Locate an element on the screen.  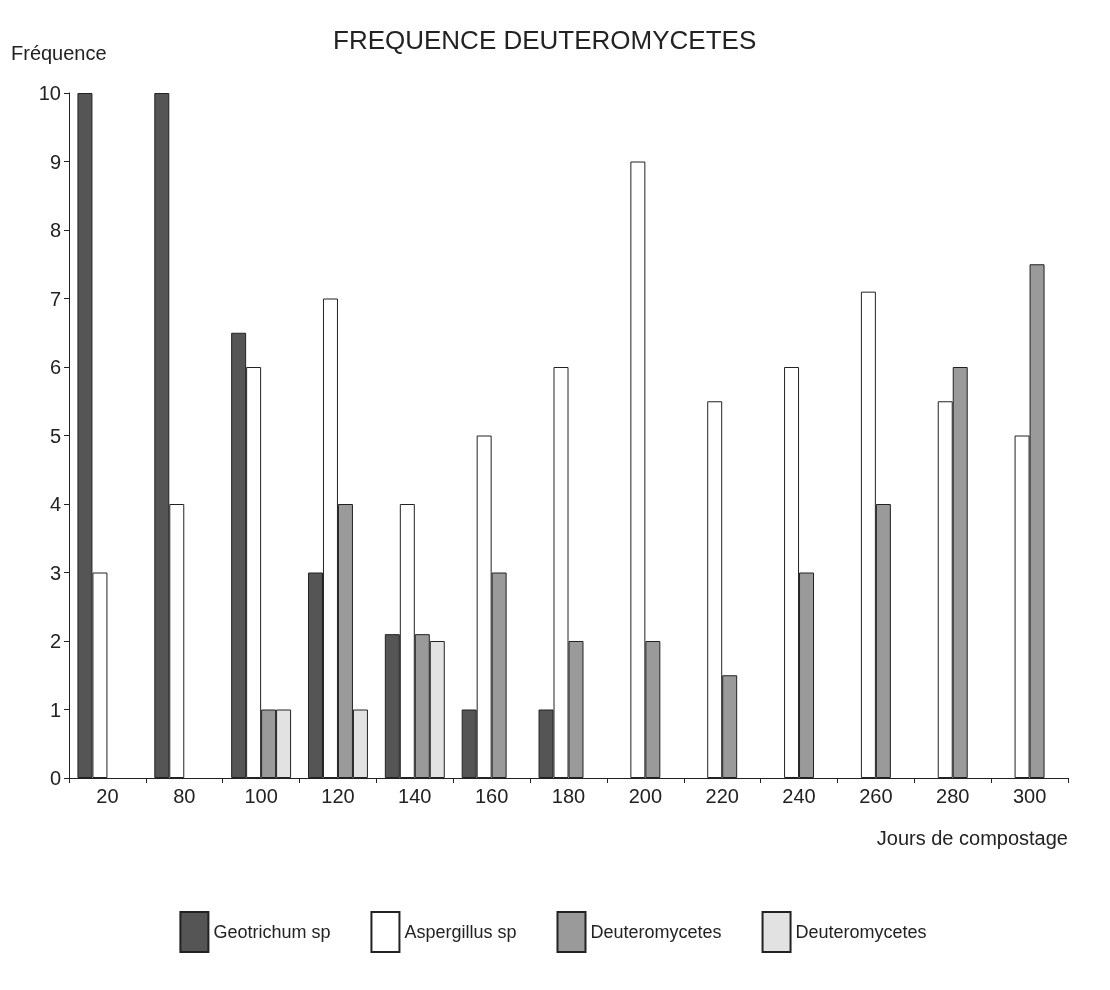
x-tick-label: 200 is located at coordinates (645, 796).